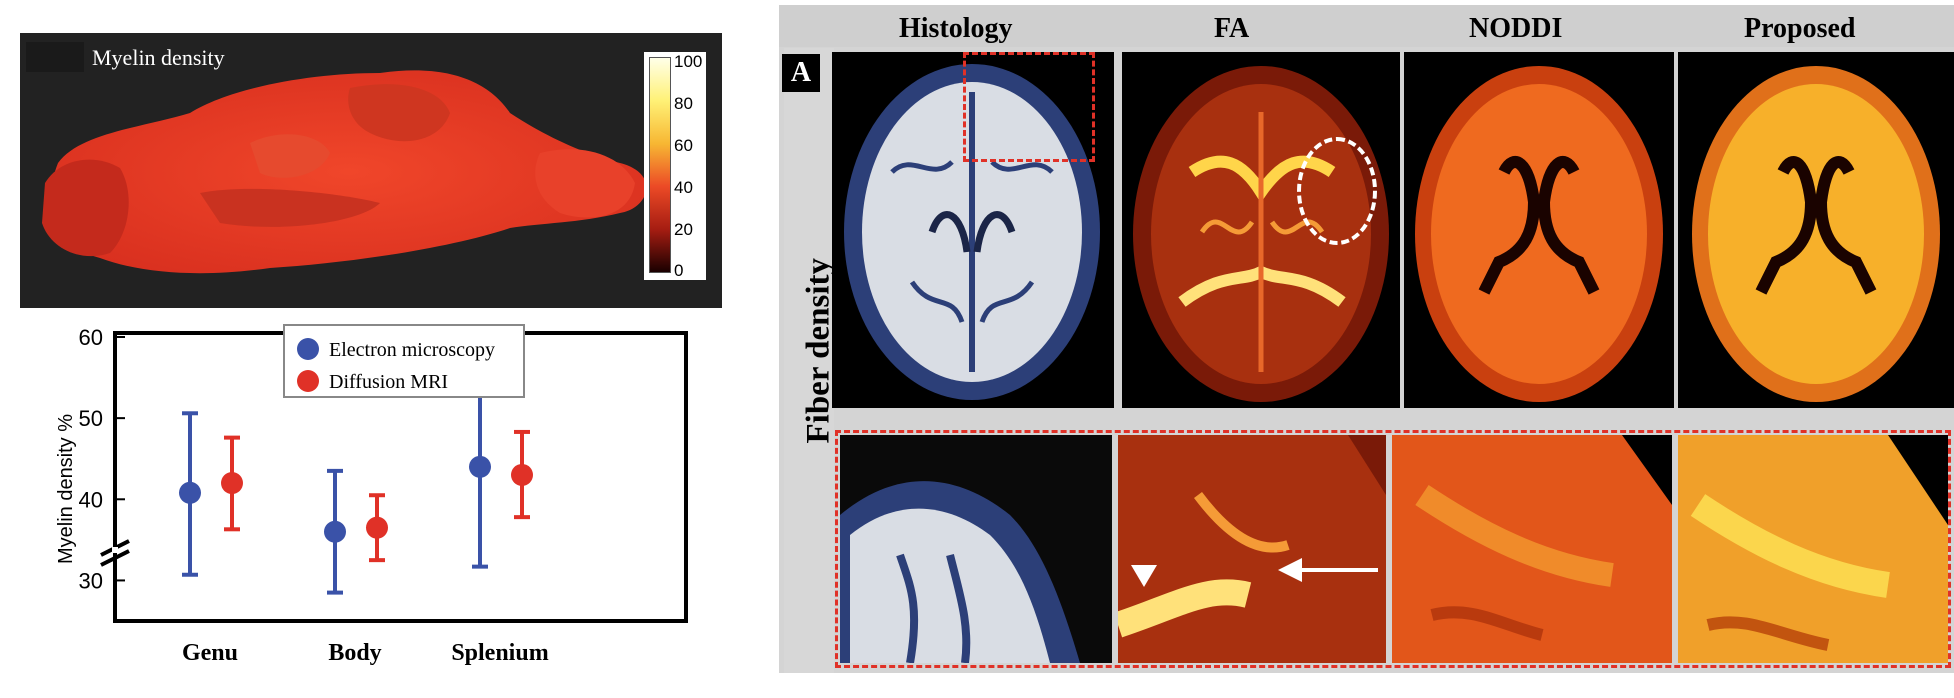 The image size is (1954, 698). What do you see at coordinates (1232, 28) in the screenshot?
I see `column-title-fa: FA` at bounding box center [1232, 28].